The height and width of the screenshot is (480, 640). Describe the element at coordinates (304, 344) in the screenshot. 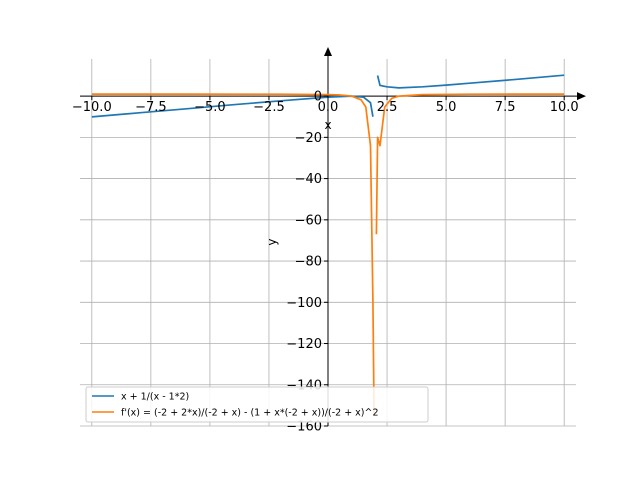

I see `y-tick-label: −120` at that location.